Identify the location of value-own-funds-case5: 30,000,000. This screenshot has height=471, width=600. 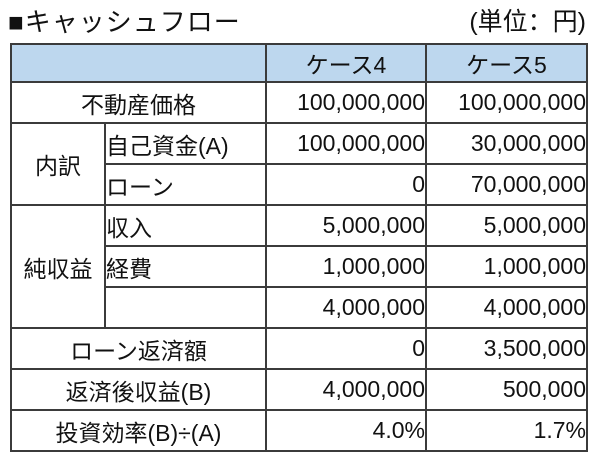
(506, 143).